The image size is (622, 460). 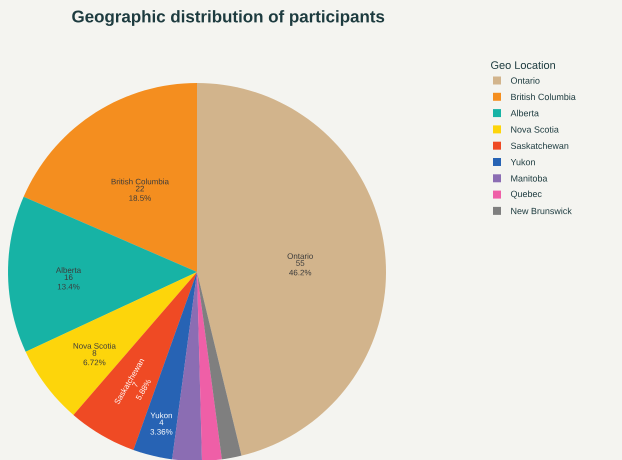 What do you see at coordinates (543, 96) in the screenshot?
I see `legend-label: British Columbia` at bounding box center [543, 96].